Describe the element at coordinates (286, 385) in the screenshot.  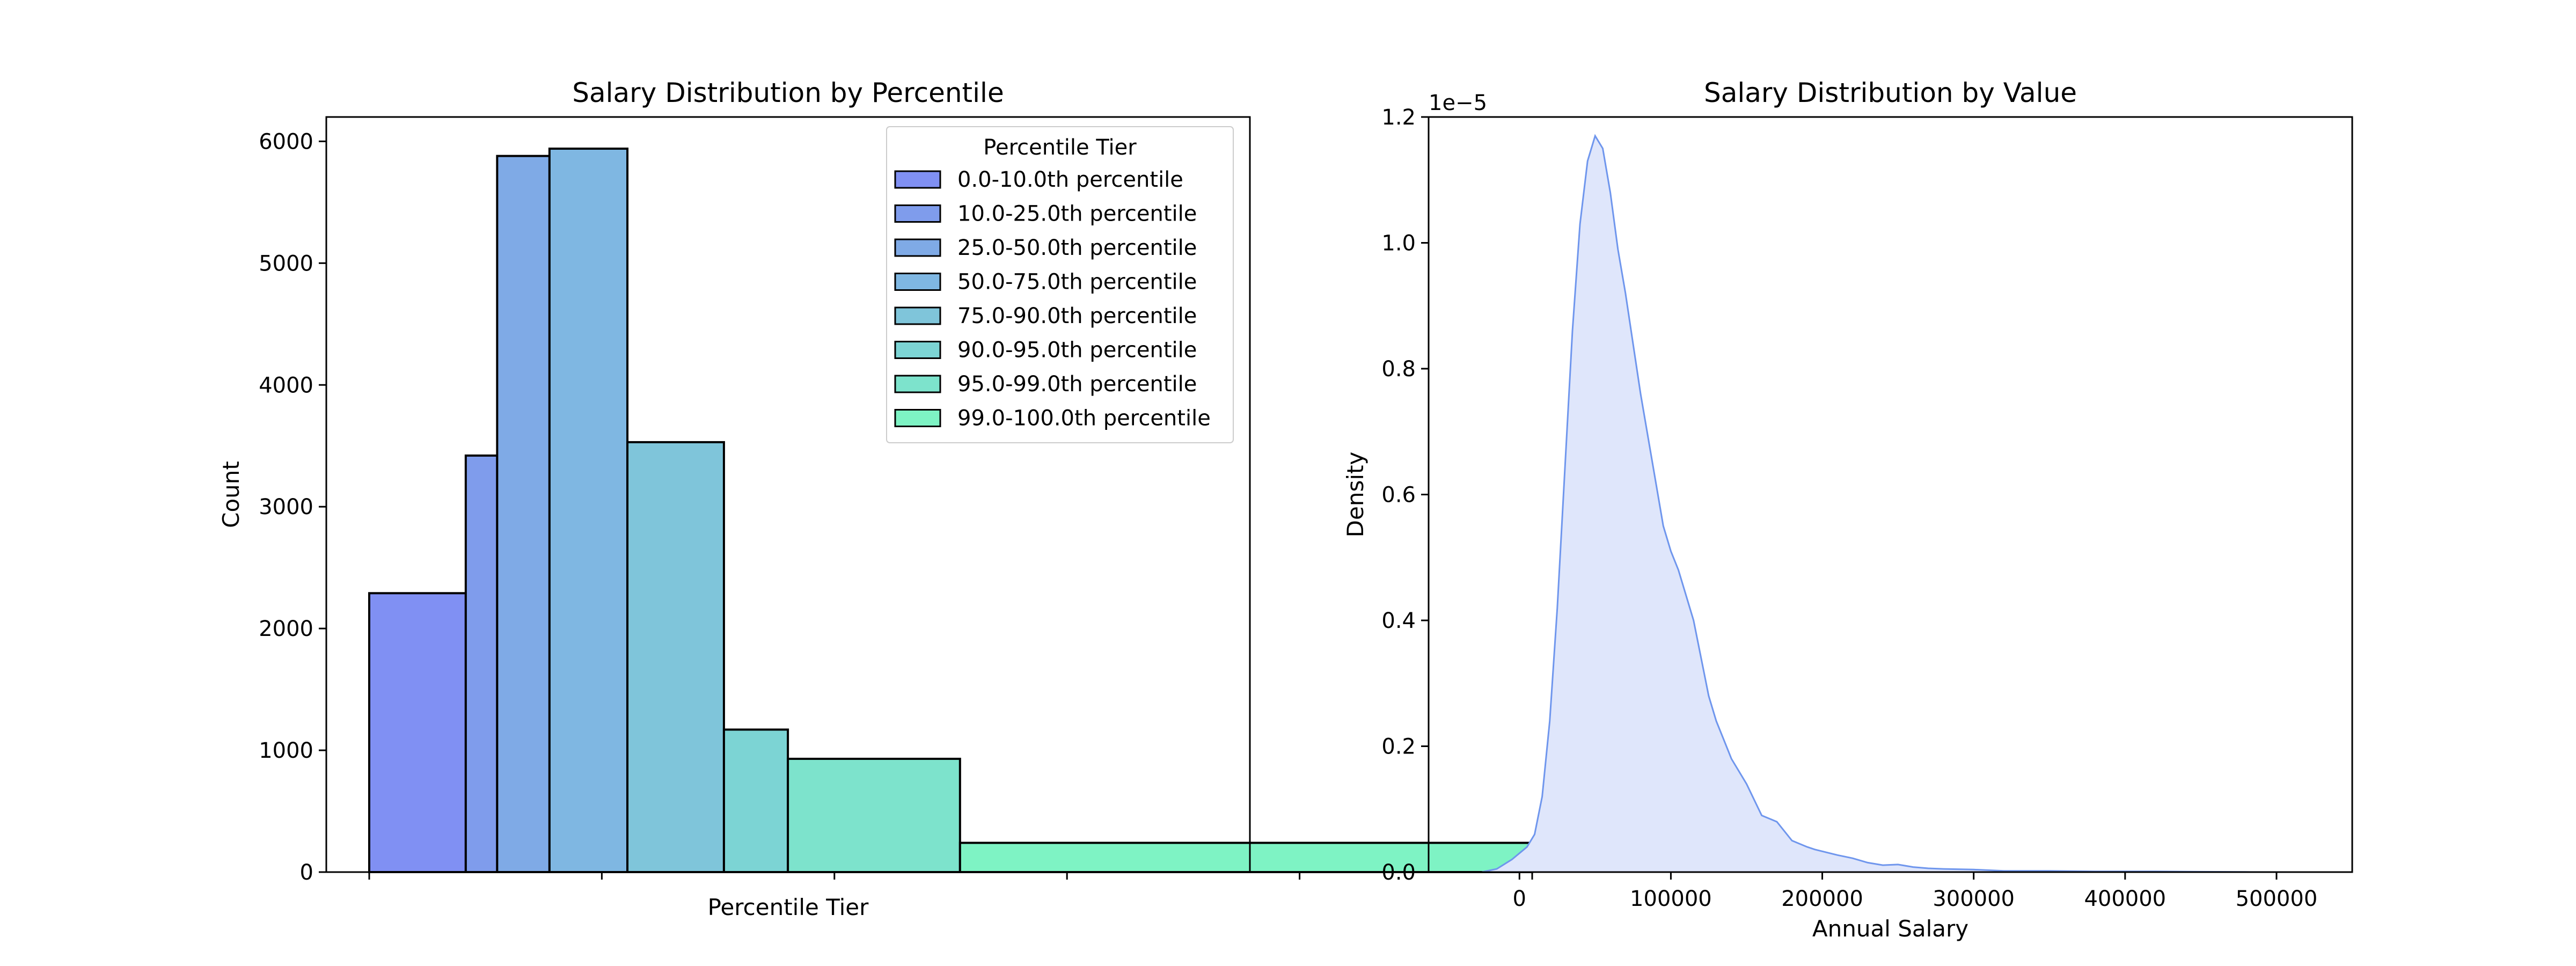
I see `y-tick-label: 4000` at that location.